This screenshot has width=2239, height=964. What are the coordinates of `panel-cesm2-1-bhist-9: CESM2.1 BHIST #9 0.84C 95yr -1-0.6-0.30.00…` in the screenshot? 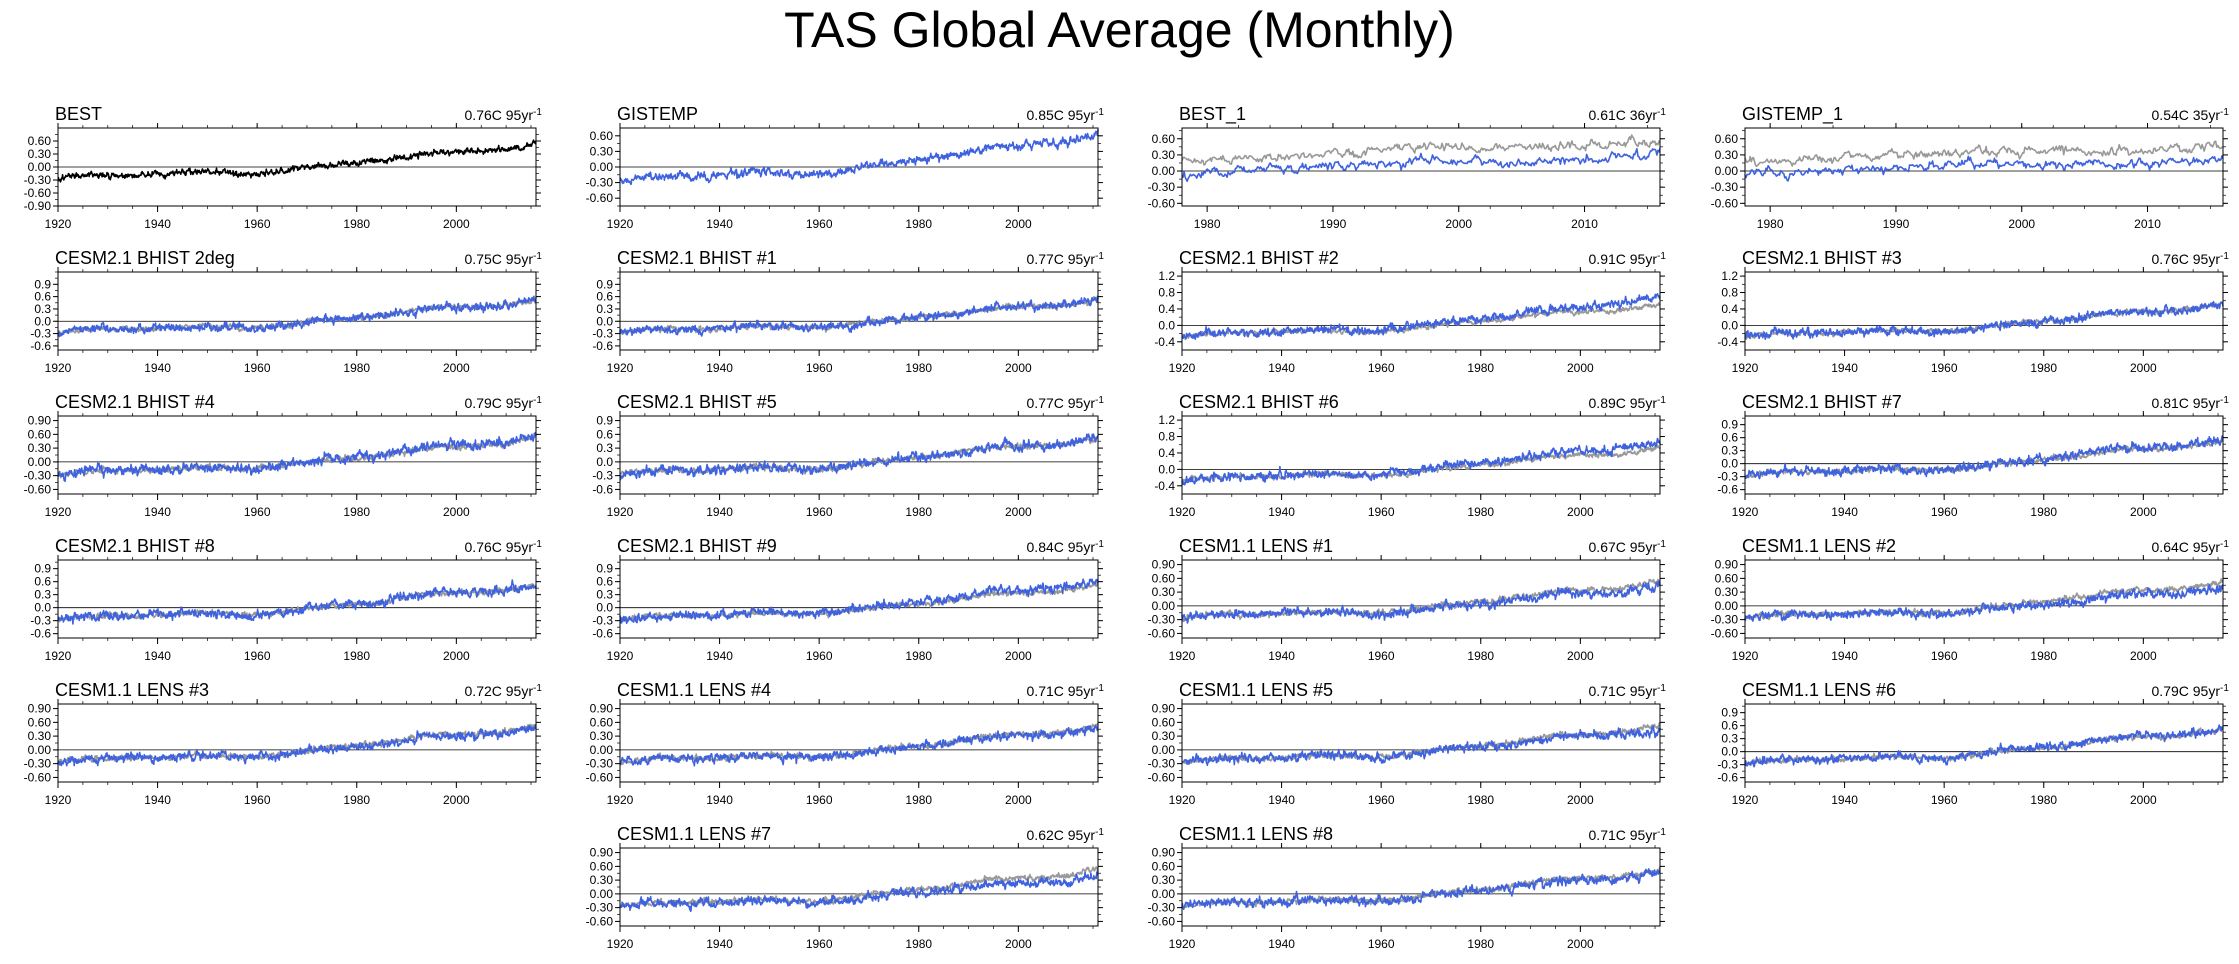 It's located at (848, 599).